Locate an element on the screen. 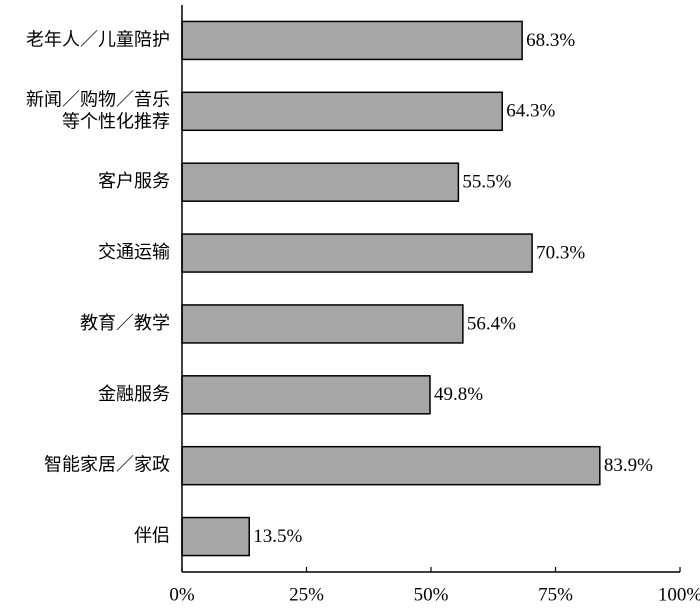  y-tick-label: 交通运输 is located at coordinates (134, 252).